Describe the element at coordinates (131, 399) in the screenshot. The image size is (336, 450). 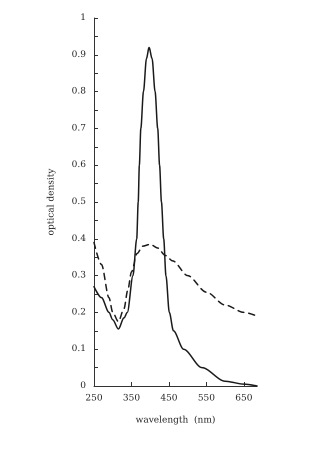
I see `x-tick-label: 350` at that location.